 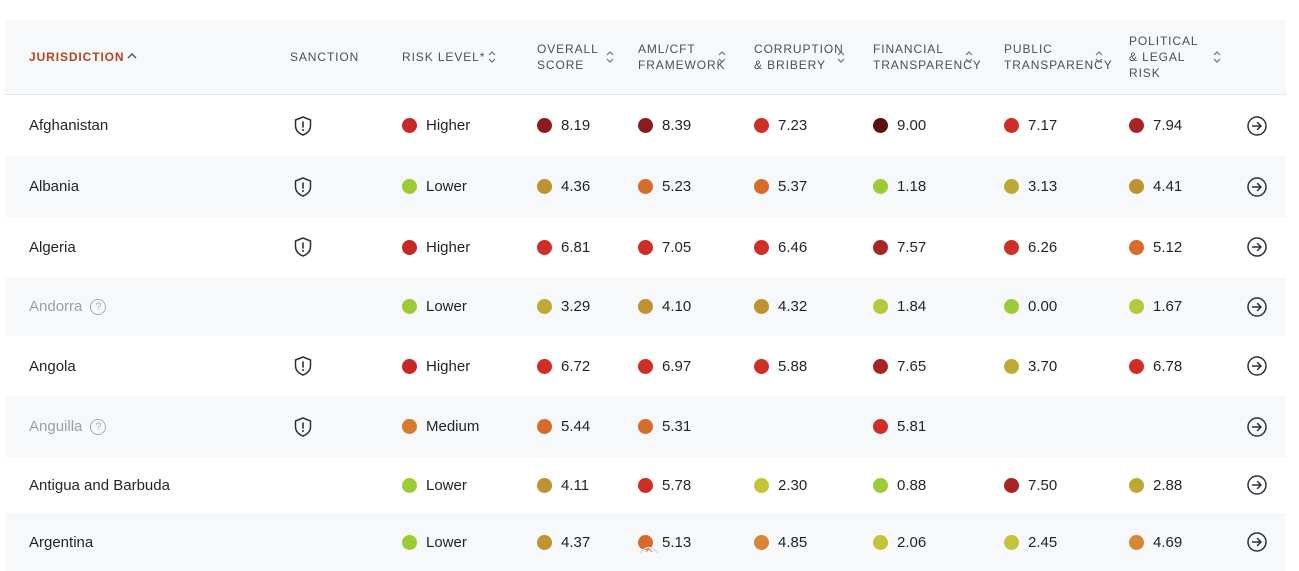 What do you see at coordinates (912, 366) in the screenshot?
I see `score-value: 7.65` at bounding box center [912, 366].